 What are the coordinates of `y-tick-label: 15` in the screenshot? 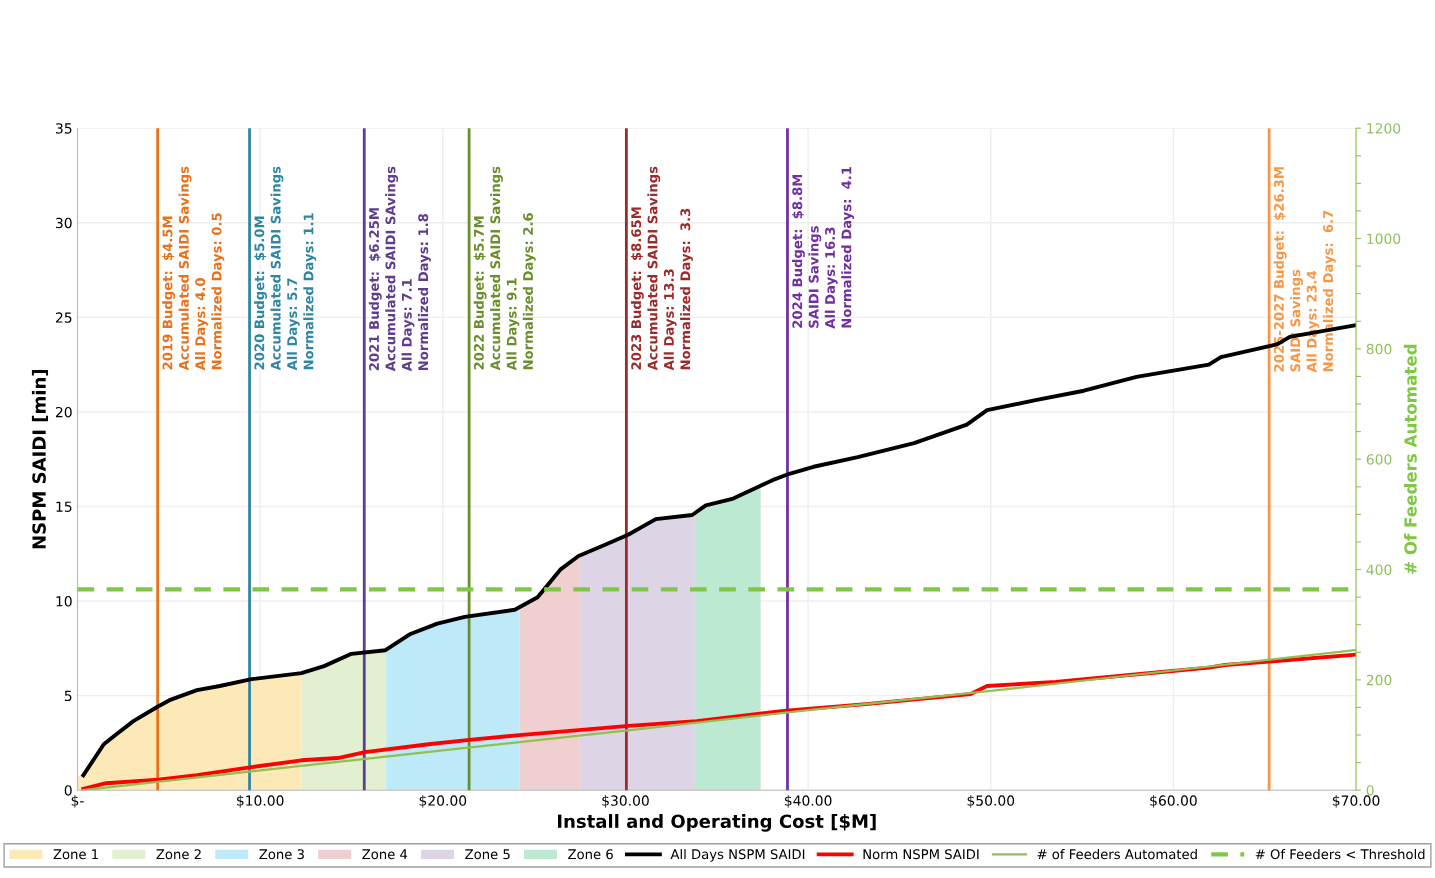 It's located at (64, 506).